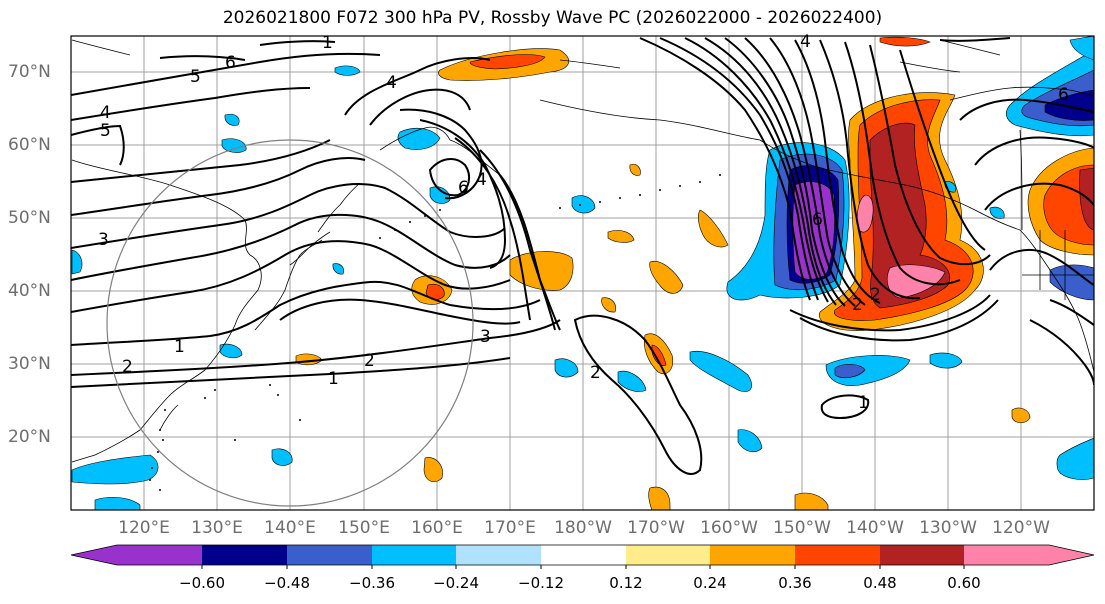 This screenshot has width=1105, height=604. I want to click on colorbar-extend-max, so click(1071, 555).